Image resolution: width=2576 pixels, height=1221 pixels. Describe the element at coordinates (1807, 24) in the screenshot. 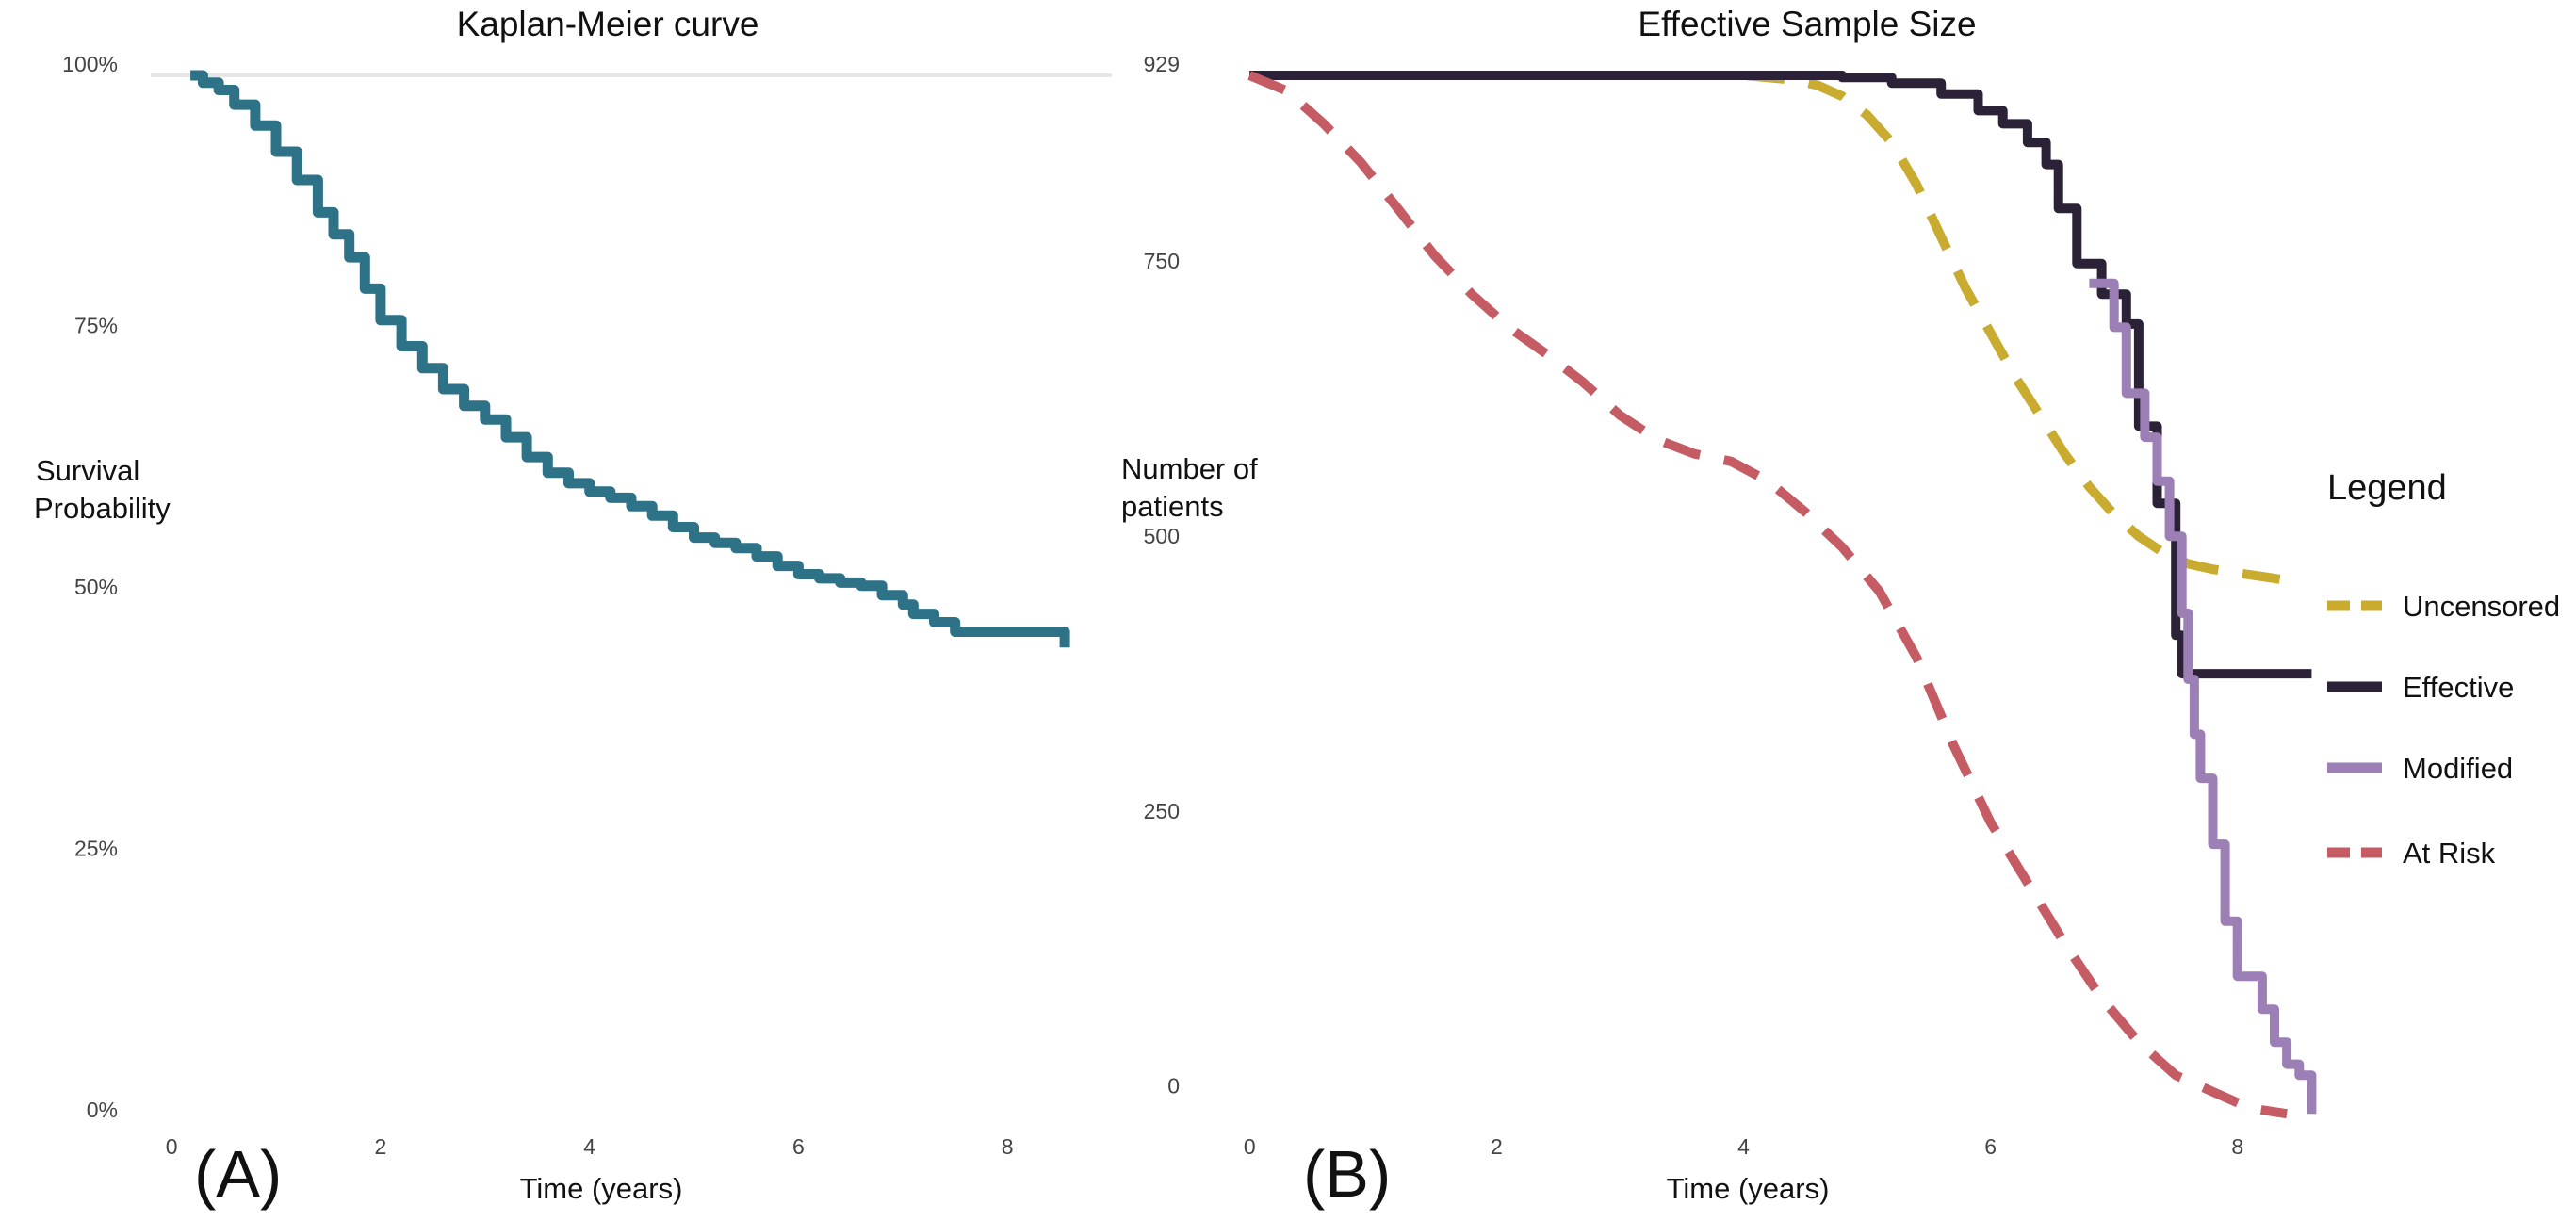

I see `panel-b-title: Effective Sample Size` at that location.